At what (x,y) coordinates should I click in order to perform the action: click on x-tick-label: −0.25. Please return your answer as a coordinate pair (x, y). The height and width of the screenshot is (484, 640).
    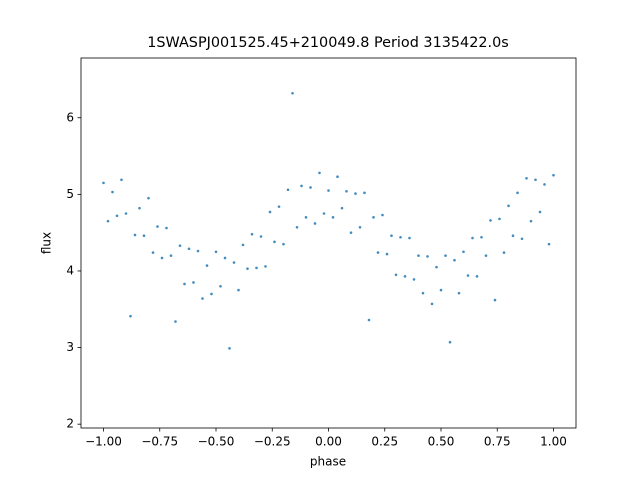
    Looking at the image, I should click on (272, 442).